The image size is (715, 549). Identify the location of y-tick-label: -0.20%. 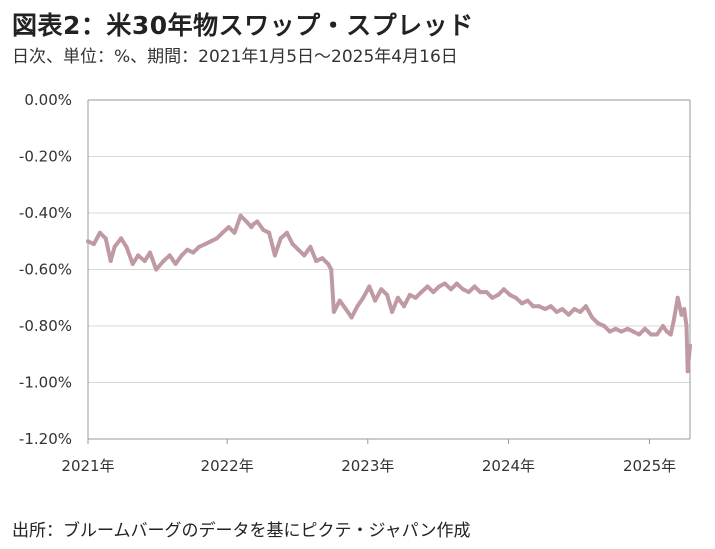
(45, 157).